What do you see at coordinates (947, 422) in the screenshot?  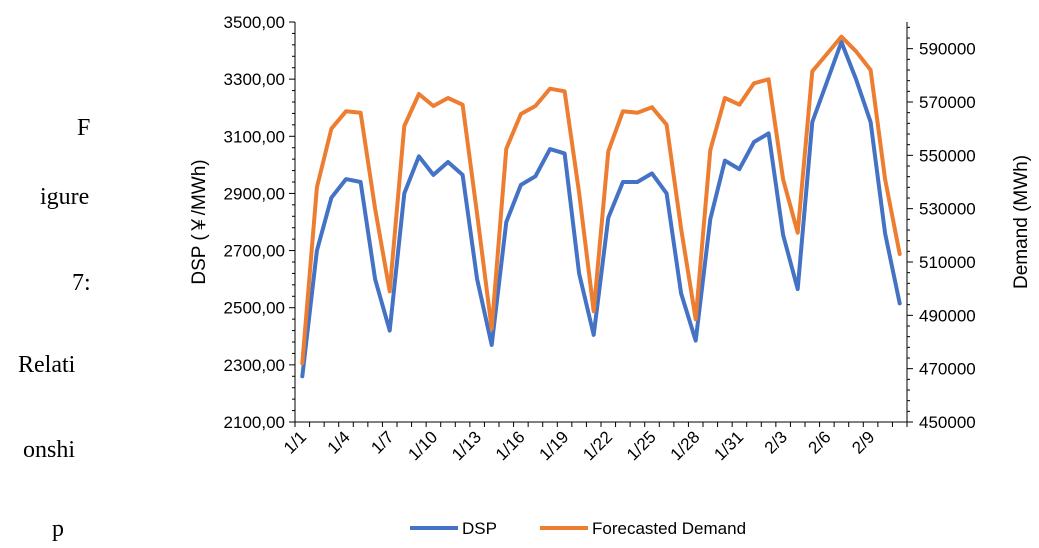 I see `y2-tick-label: 450000` at bounding box center [947, 422].